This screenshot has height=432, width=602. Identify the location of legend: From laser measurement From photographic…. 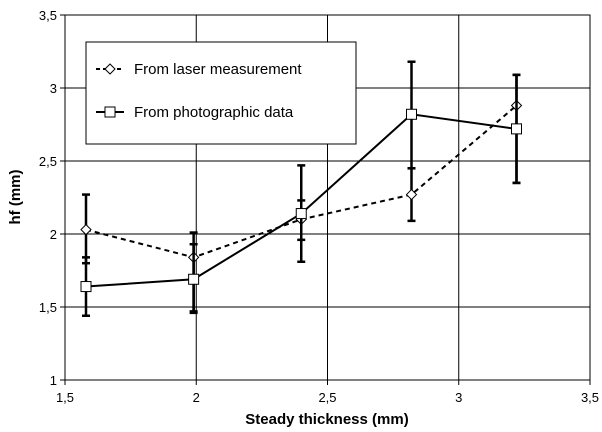
(221, 93).